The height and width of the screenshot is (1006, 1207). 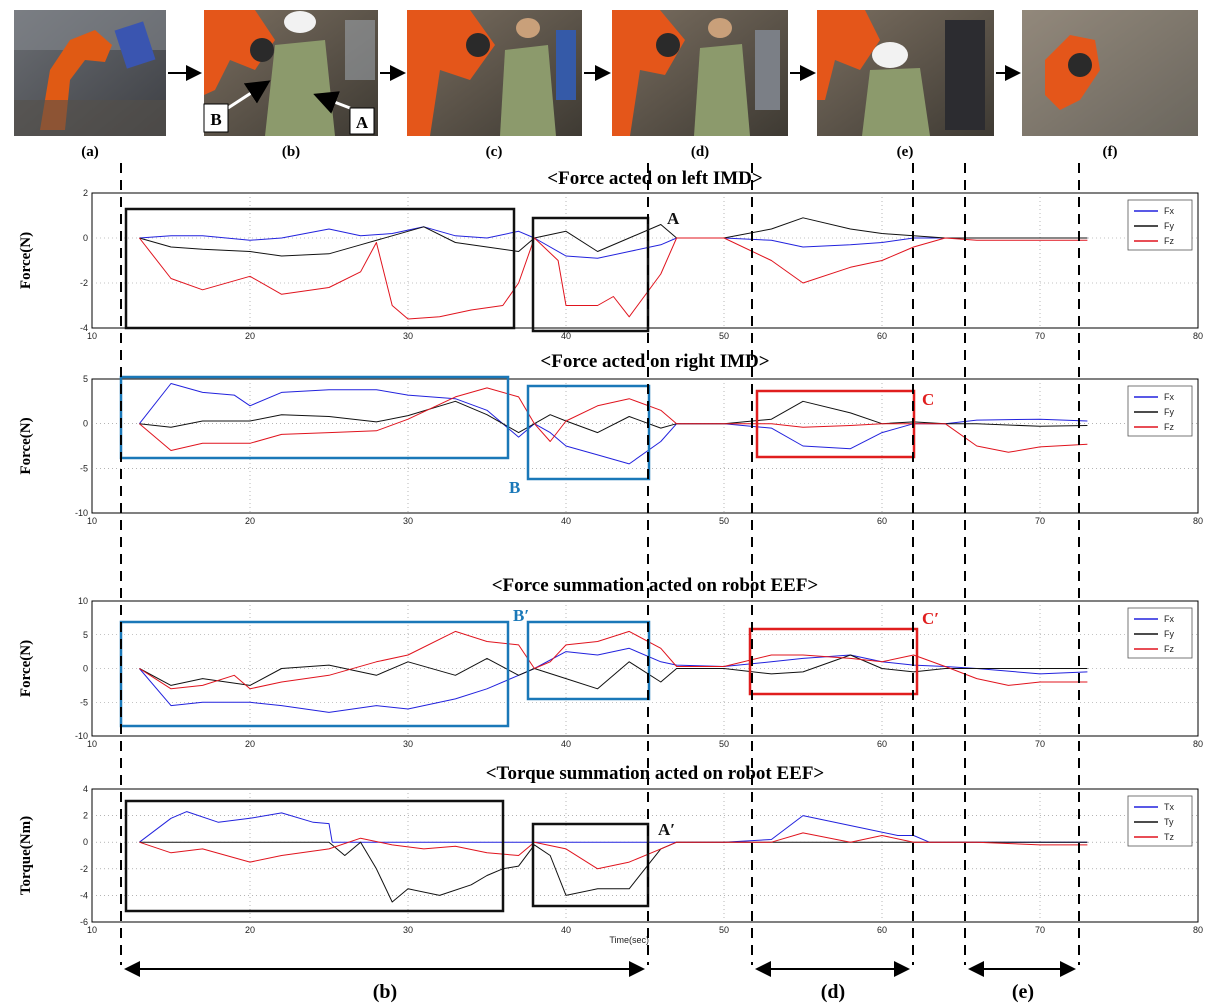 I want to click on photo-strip: A B (a) (b) (c) (d) (e) (f), so click(x=606, y=85).